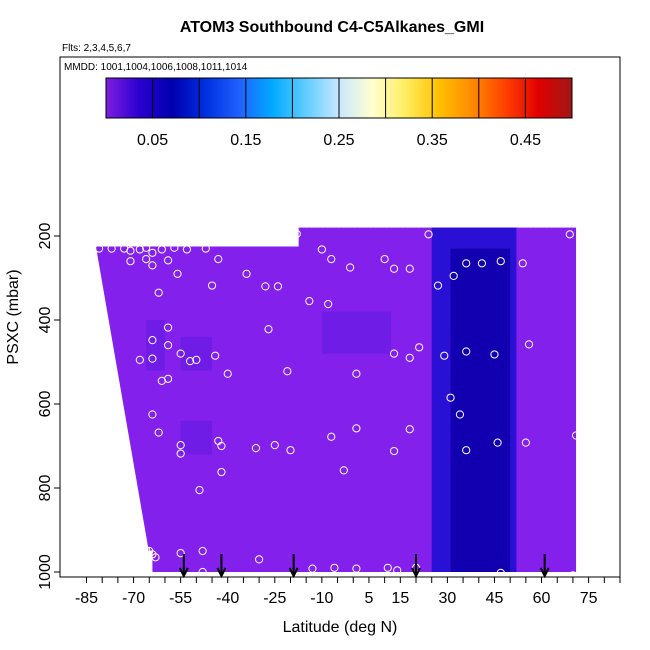 The height and width of the screenshot is (650, 650). I want to click on y-axis: 200 400 600 800 1000, so click(48, 406).